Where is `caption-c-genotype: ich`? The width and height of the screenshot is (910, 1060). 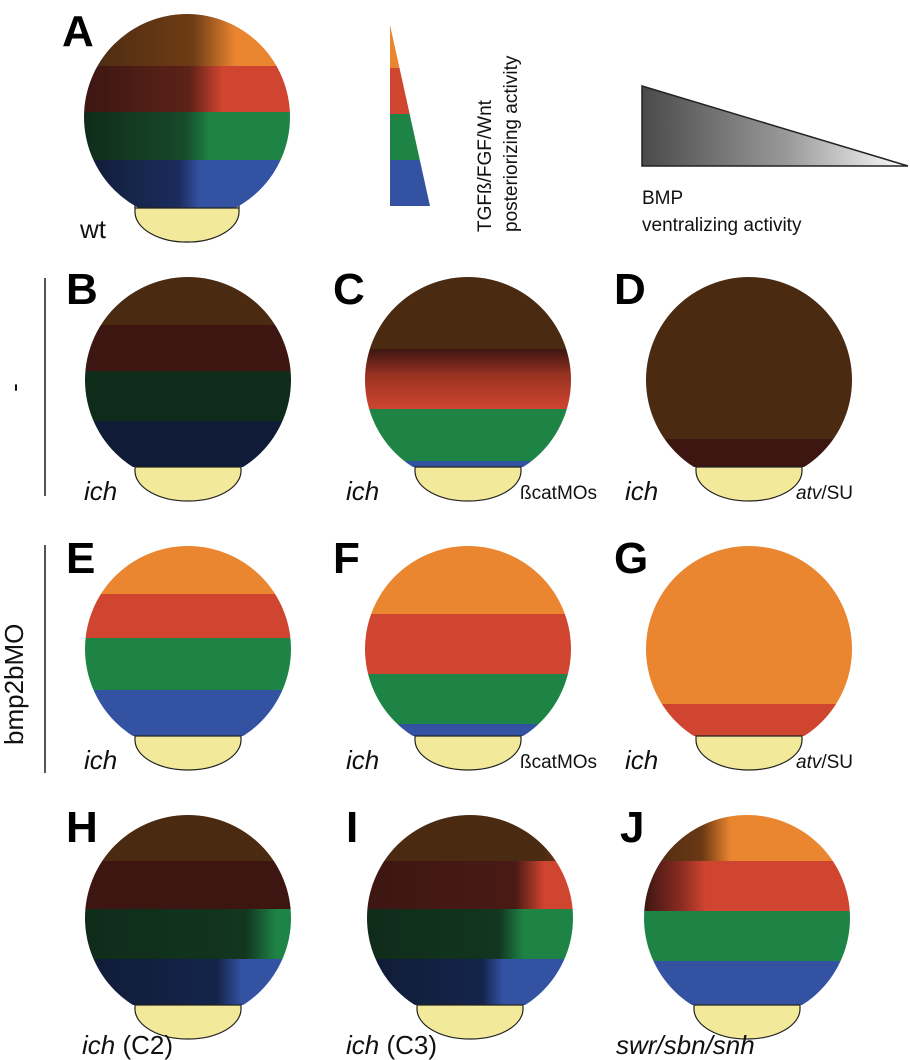
caption-c-genotype: ich is located at coordinates (363, 491).